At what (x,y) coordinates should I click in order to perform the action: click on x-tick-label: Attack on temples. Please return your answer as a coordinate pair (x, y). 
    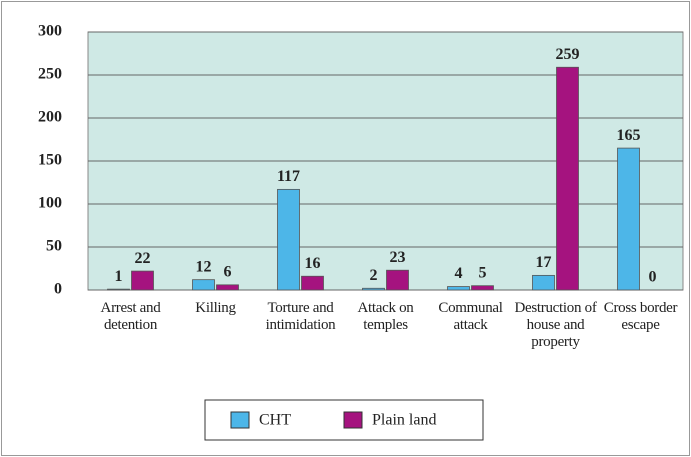
    Looking at the image, I should click on (385, 316).